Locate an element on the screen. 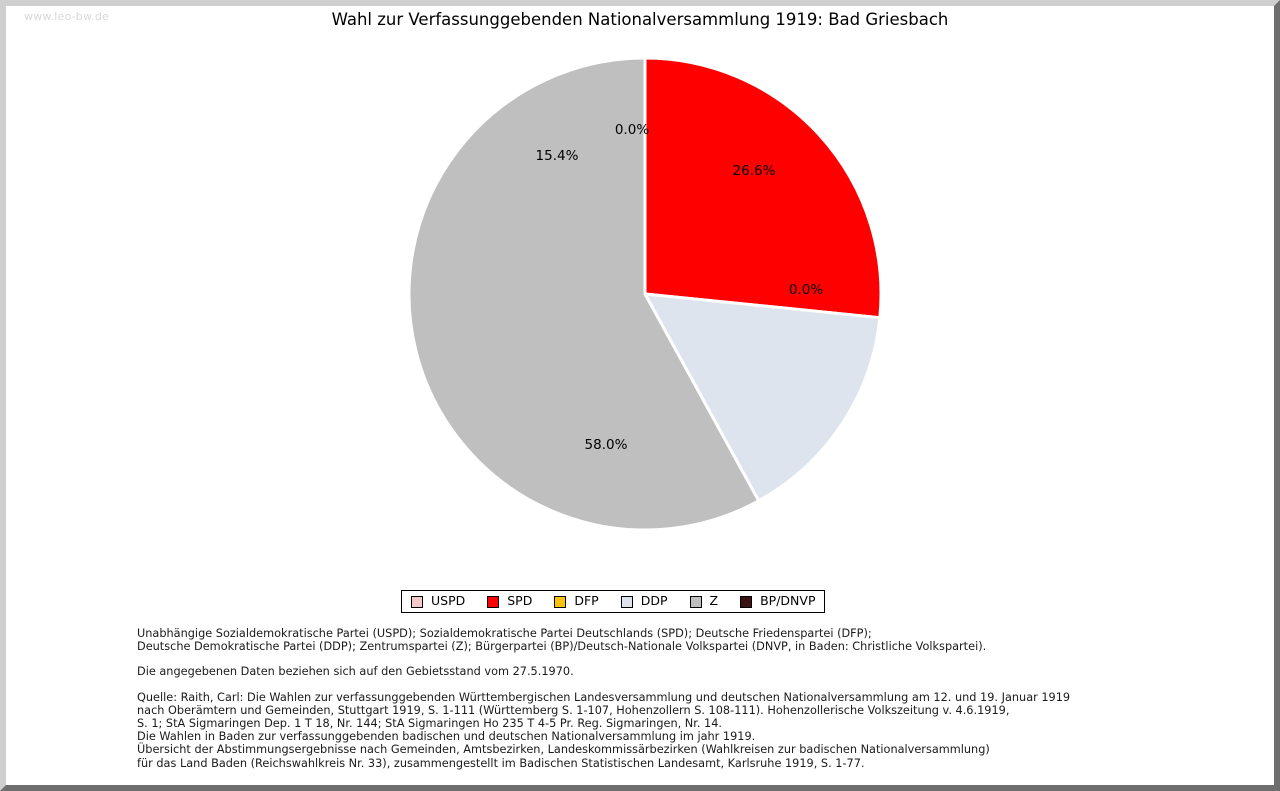  watermark-leo-bw: www.leo-bw.de is located at coordinates (67, 16).